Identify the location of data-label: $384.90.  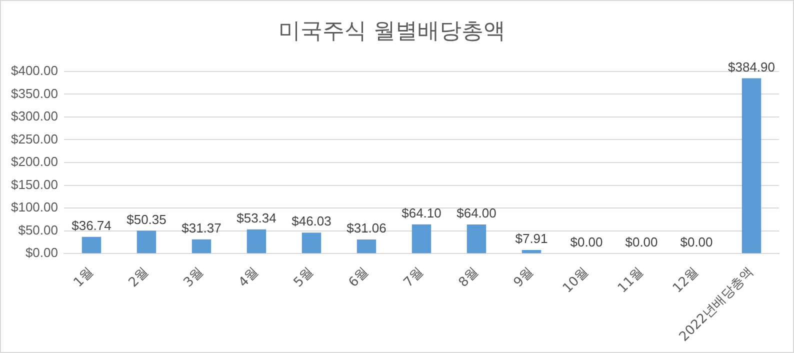
(751, 66).